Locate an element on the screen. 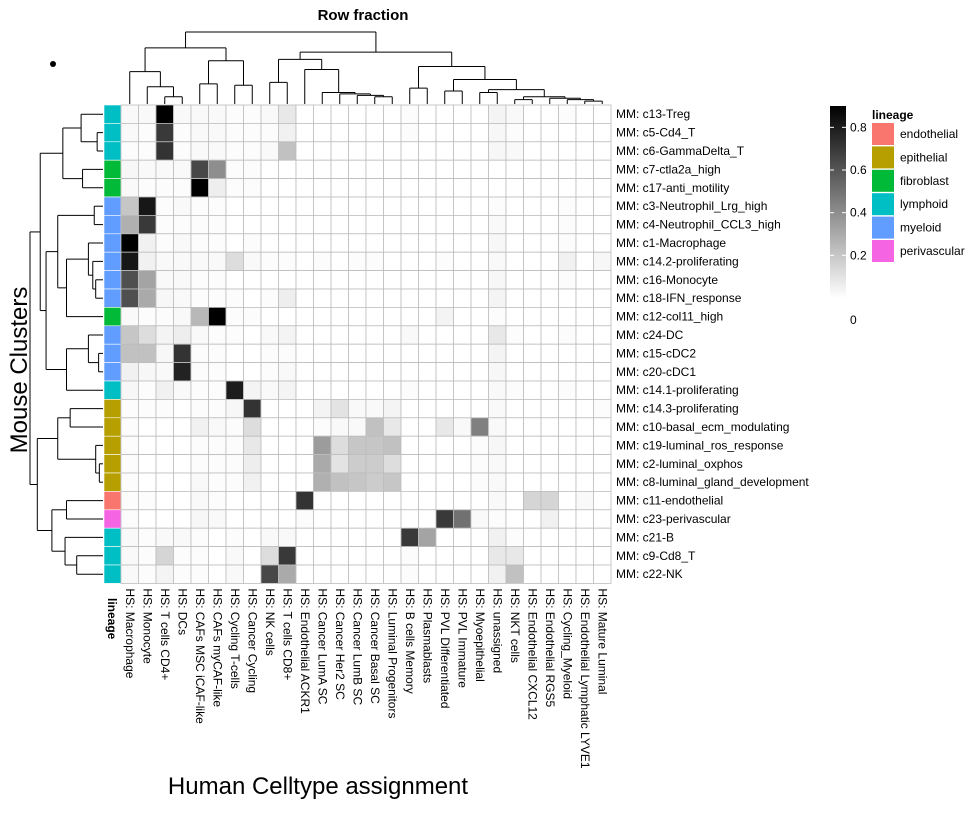 The width and height of the screenshot is (974, 817). row-label: MM: c13-Treg is located at coordinates (653, 114).